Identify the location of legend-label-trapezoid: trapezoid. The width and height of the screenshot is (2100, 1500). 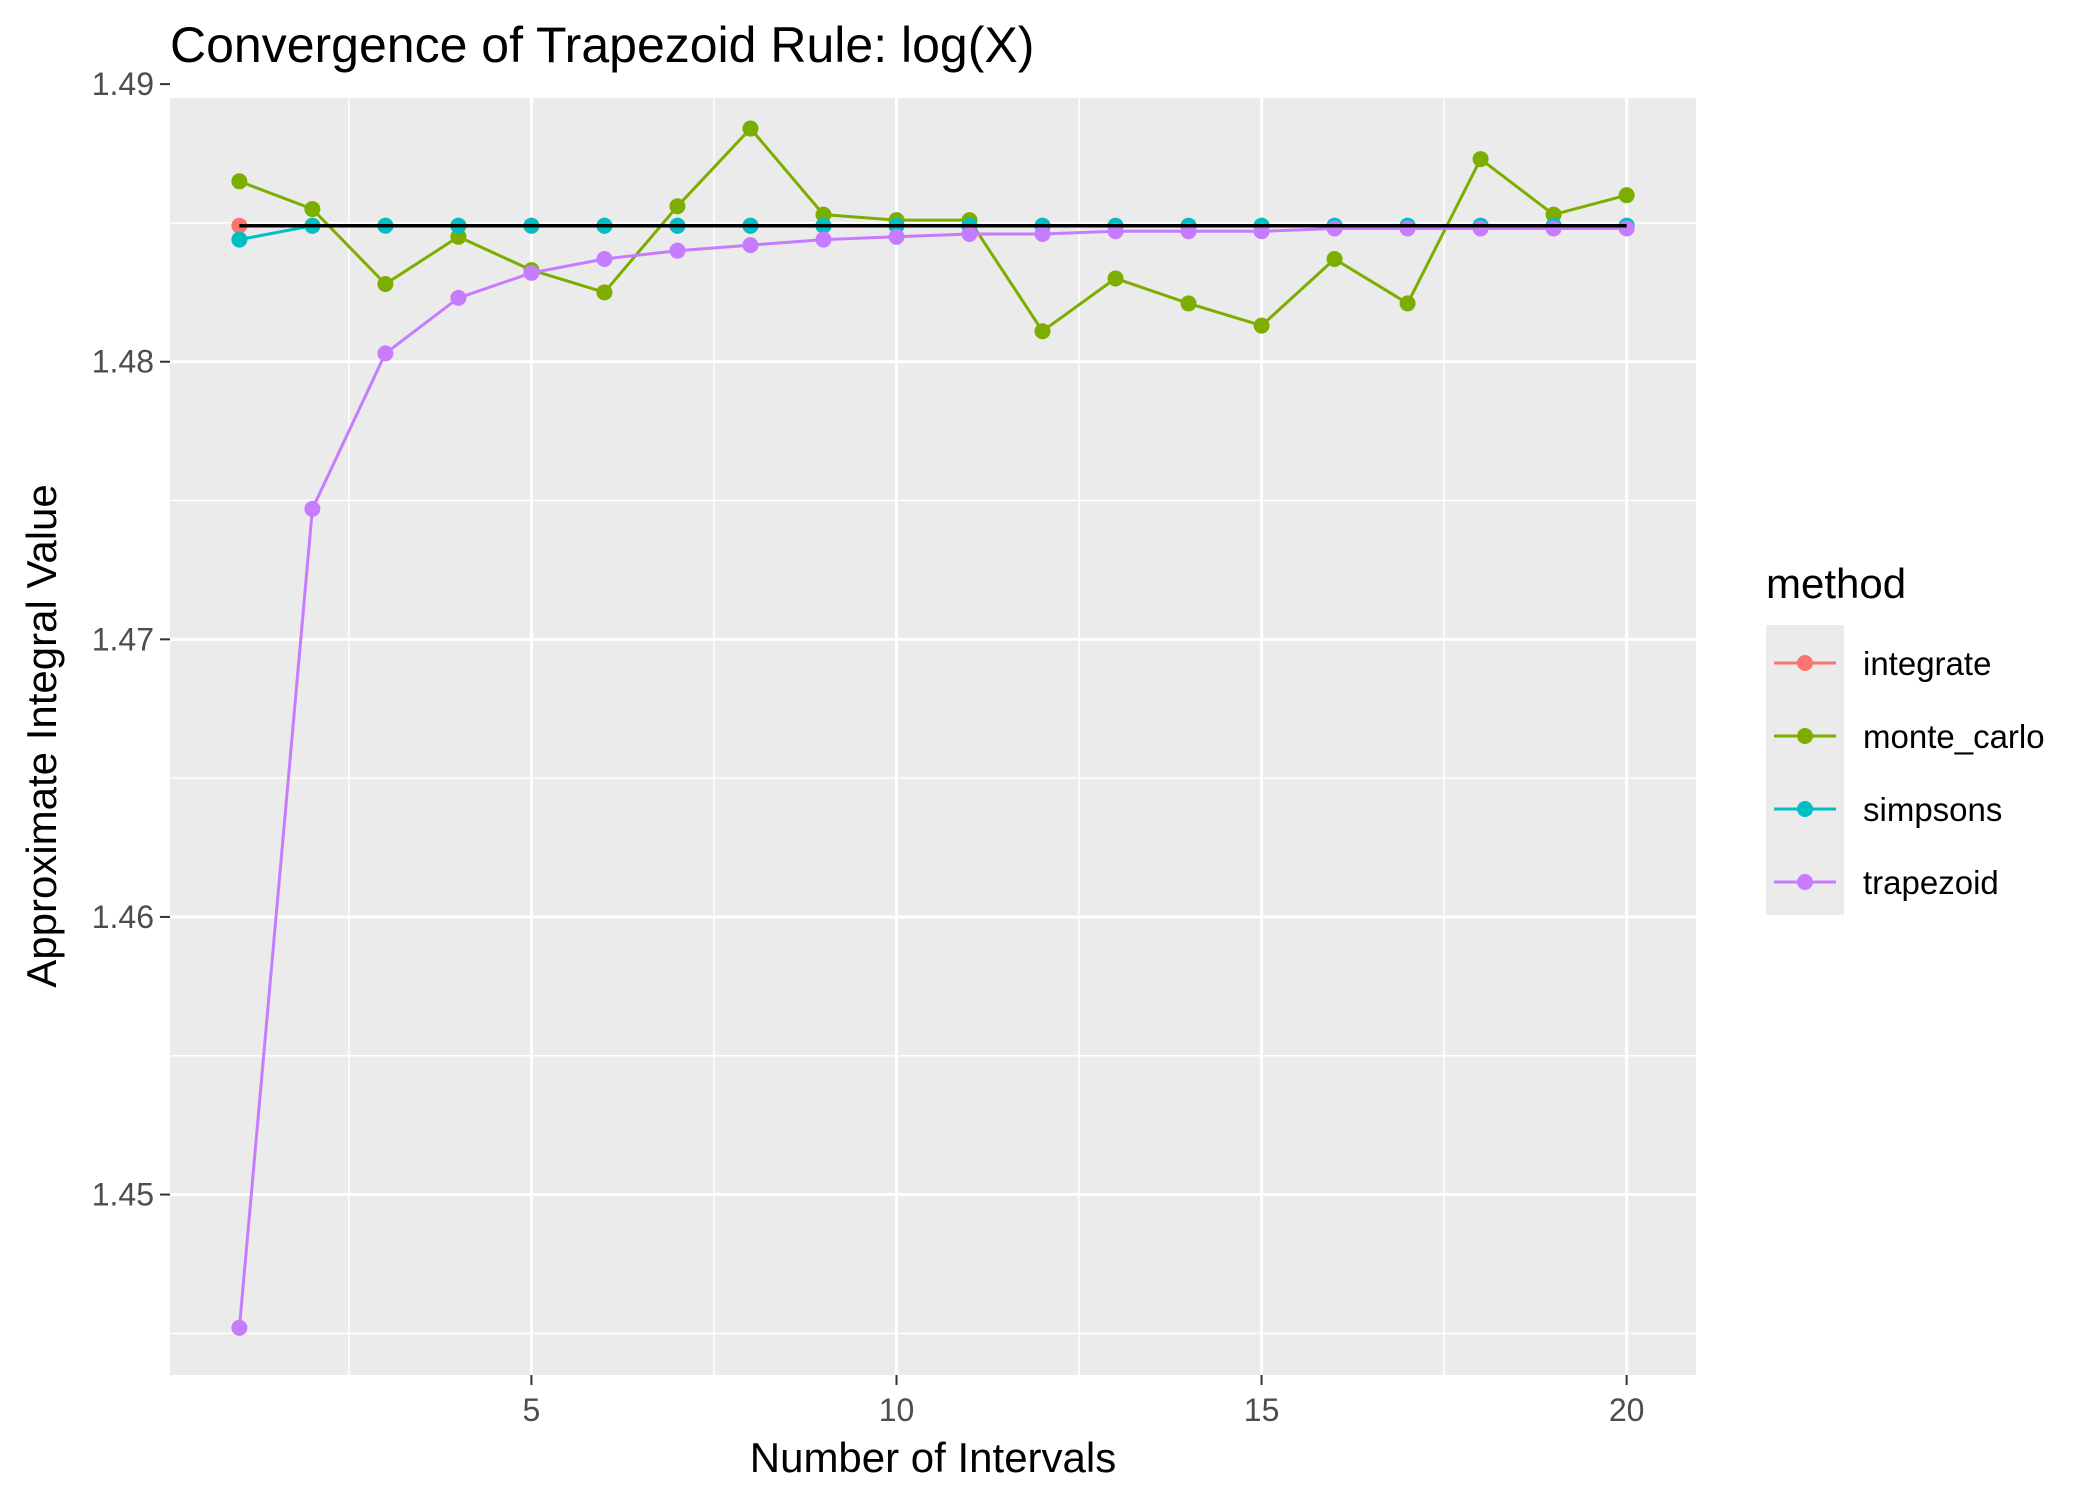
(1931, 882).